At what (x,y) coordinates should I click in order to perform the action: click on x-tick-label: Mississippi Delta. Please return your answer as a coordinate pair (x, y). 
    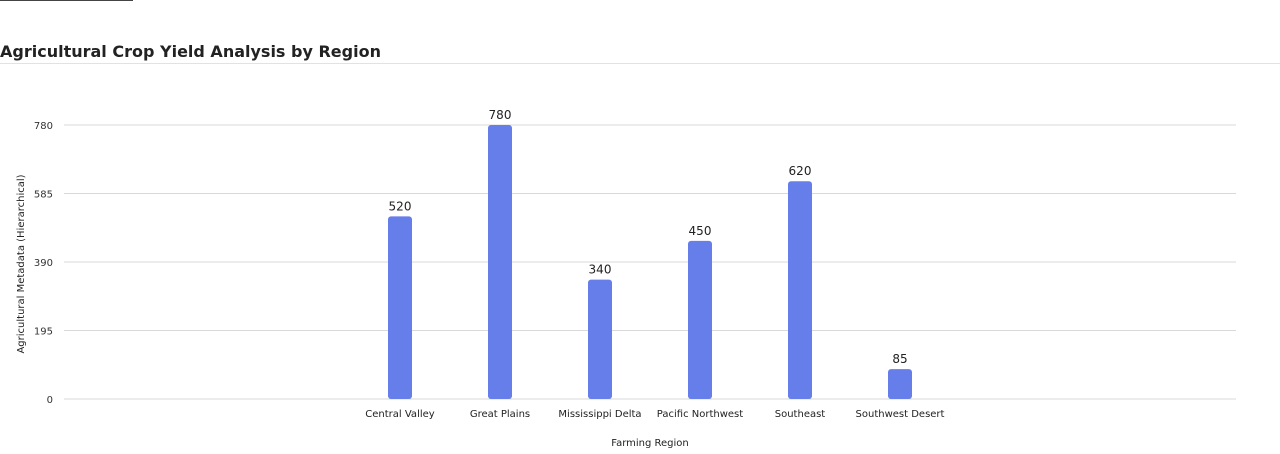
    Looking at the image, I should click on (599, 414).